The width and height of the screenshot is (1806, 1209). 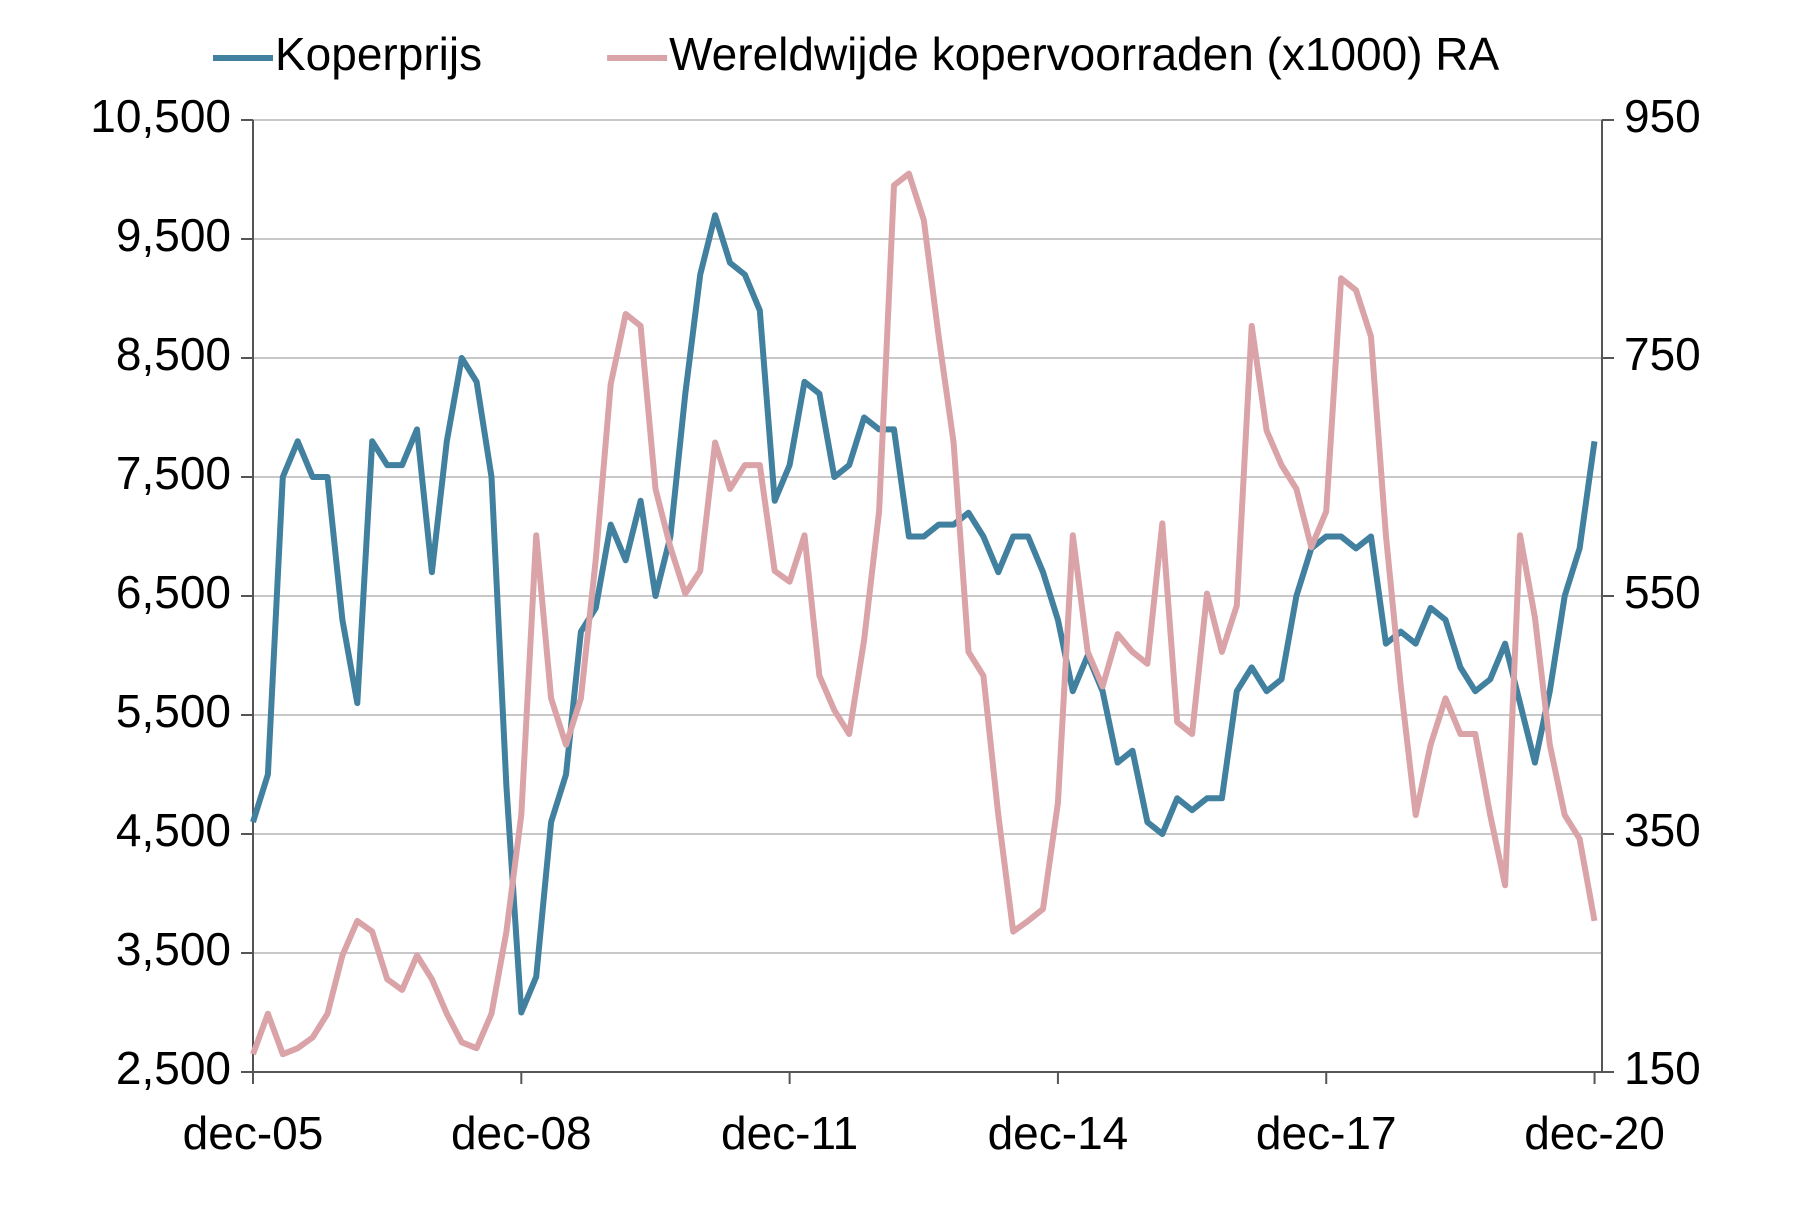 What do you see at coordinates (253, 1133) in the screenshot?
I see `x-tick-label: dec-05` at bounding box center [253, 1133].